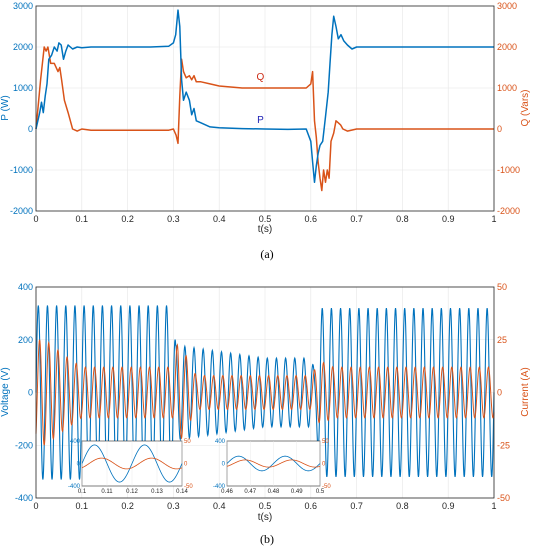 This screenshot has width=534, height=550. I want to click on y-right-tick-label: 25, so click(502, 340).